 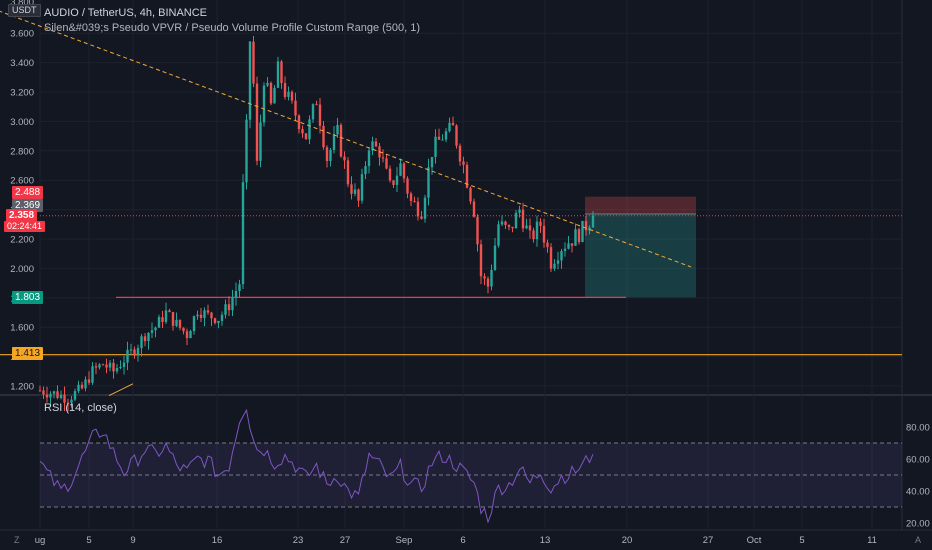 I want to click on symbol-title: AUDIO / TetherUS, 4h, BINANCE, so click(x=126, y=13).